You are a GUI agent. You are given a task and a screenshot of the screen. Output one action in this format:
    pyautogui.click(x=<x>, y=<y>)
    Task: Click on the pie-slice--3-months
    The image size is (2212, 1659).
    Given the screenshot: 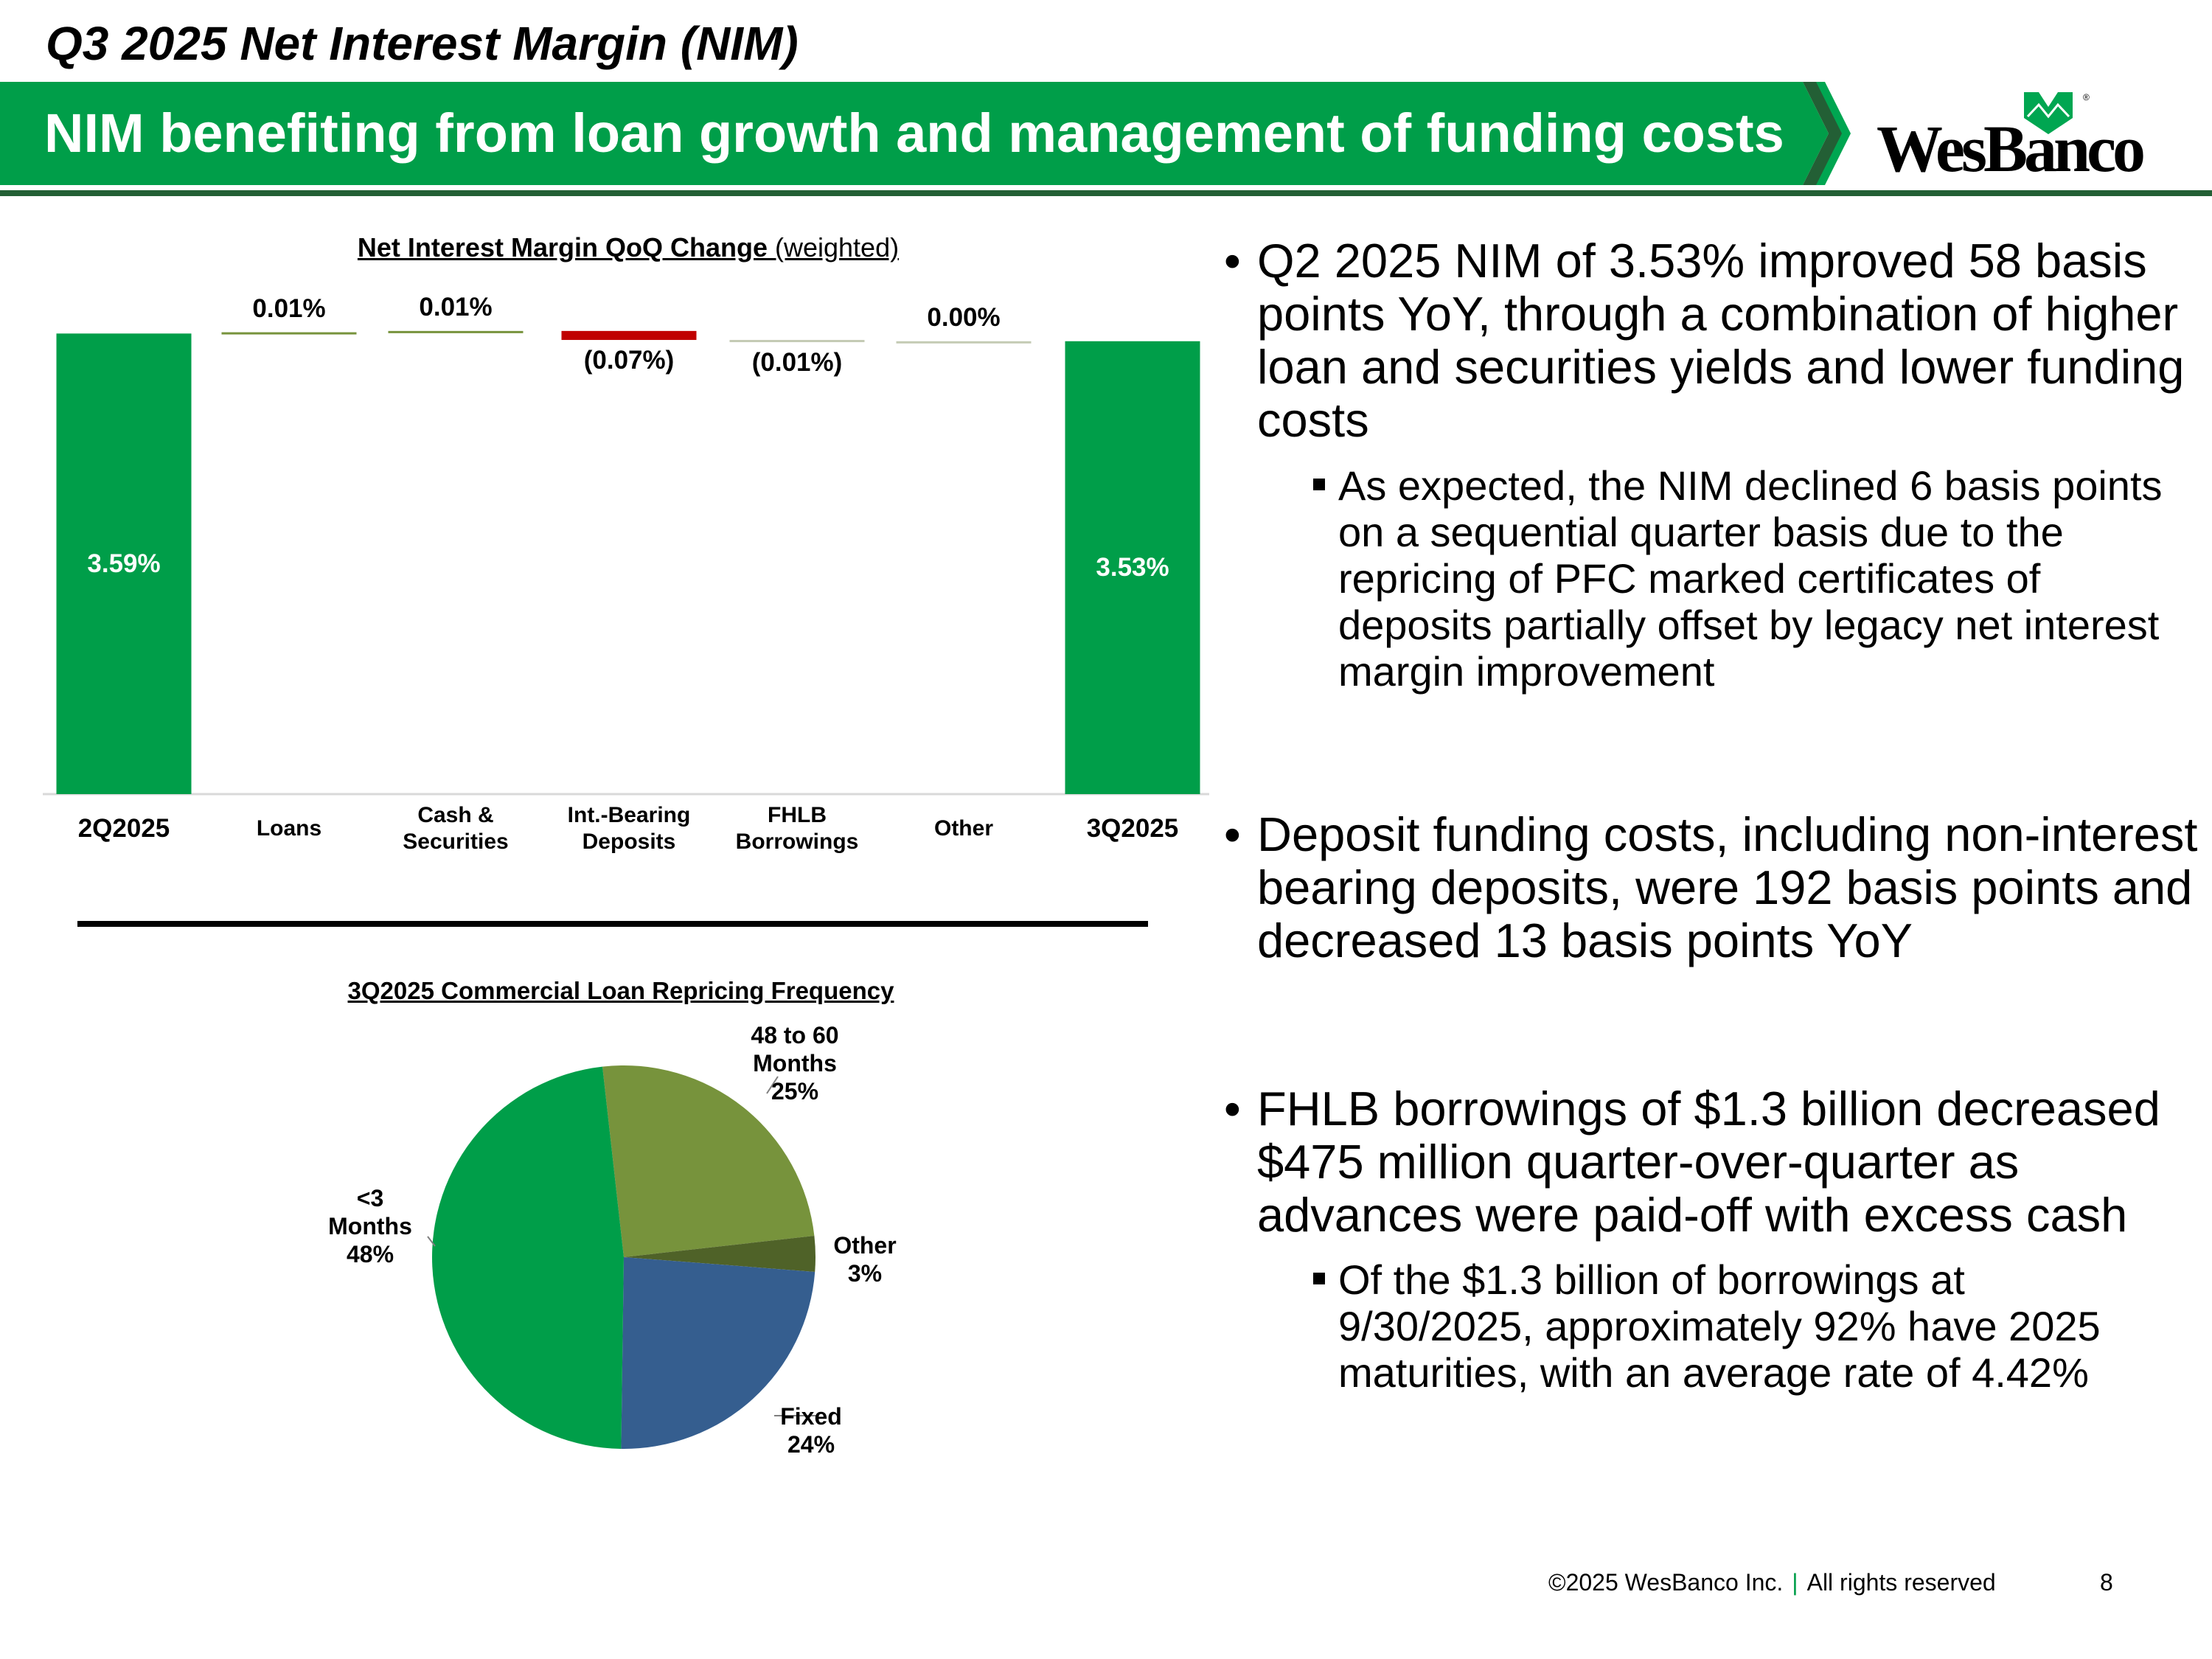 What is the action you would take?
    pyautogui.click(x=527, y=1257)
    